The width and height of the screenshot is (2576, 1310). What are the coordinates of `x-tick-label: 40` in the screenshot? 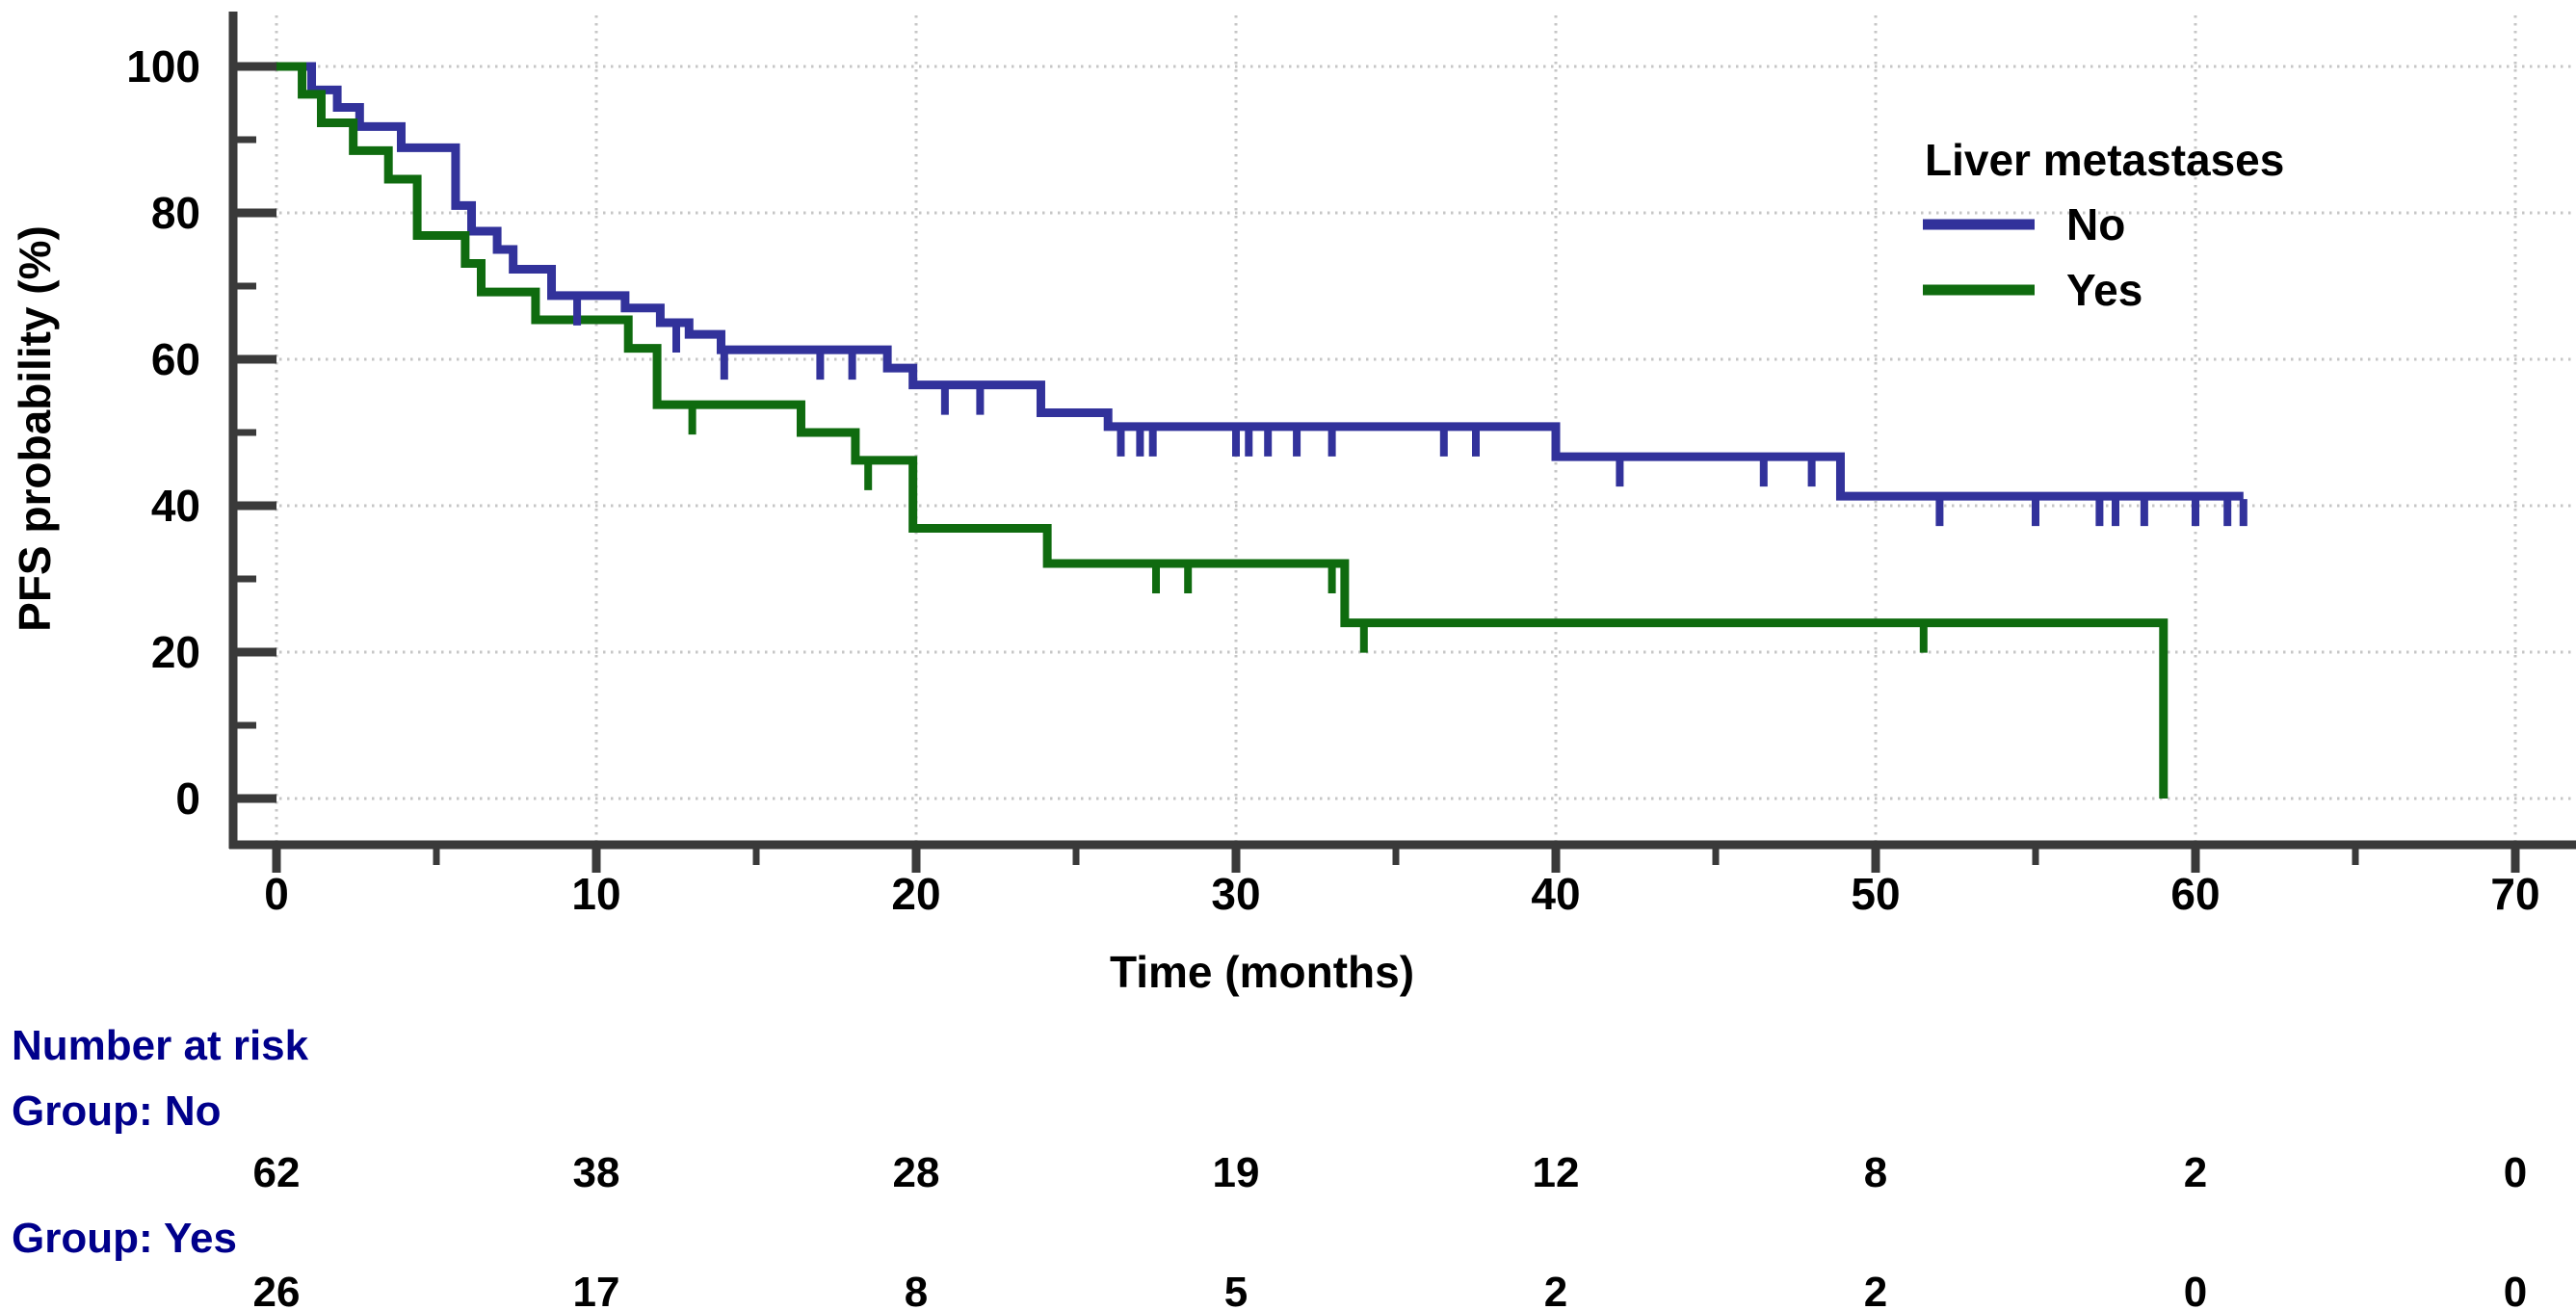 It's located at (1556, 894).